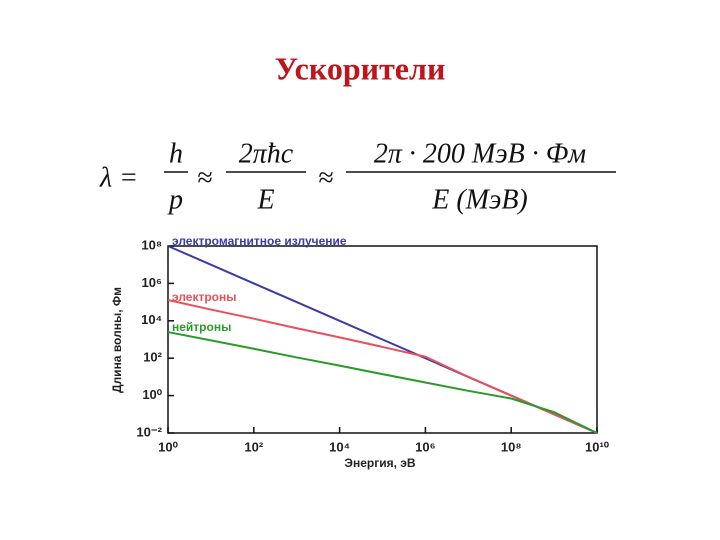 The height and width of the screenshot is (540, 720). I want to click on formula-den: p, so click(175, 199).